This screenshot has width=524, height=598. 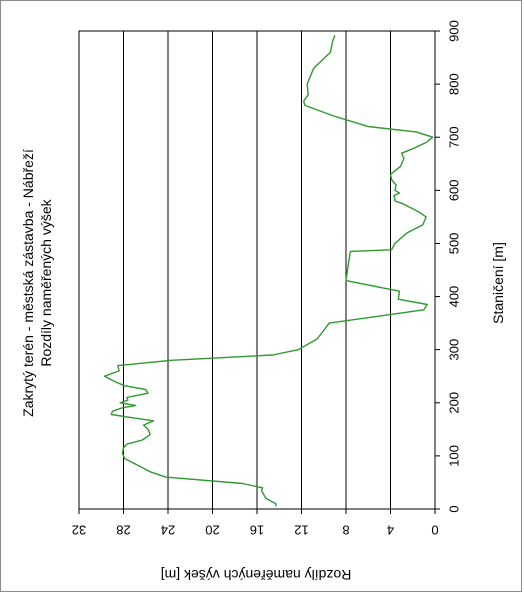 I want to click on x-tick-label-800: 800, so click(x=453, y=84).